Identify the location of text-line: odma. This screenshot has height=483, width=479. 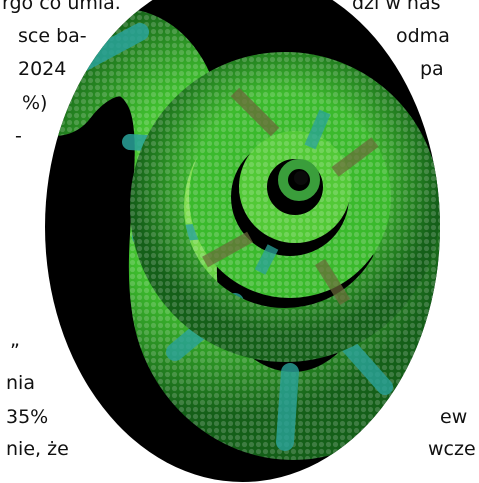
(423, 36).